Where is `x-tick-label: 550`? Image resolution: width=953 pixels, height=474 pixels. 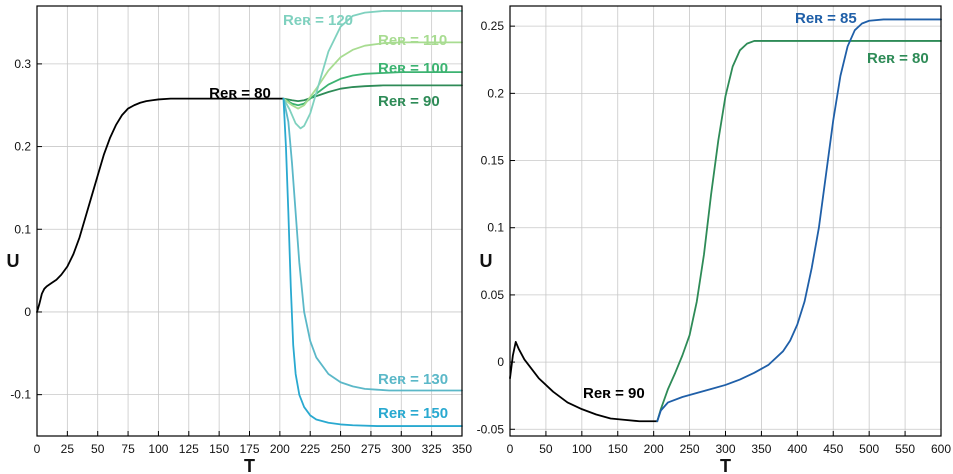
x-tick-label: 550 is located at coordinates (905, 449).